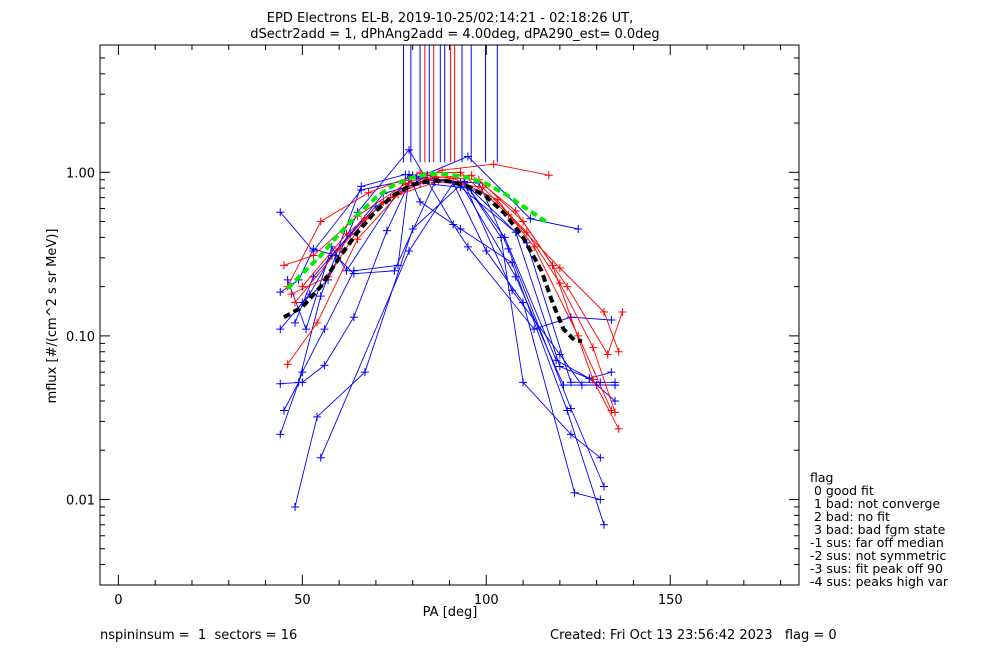  What do you see at coordinates (198, 635) in the screenshot?
I see `footer-left: nspininsum = 1 sectors = 16` at bounding box center [198, 635].